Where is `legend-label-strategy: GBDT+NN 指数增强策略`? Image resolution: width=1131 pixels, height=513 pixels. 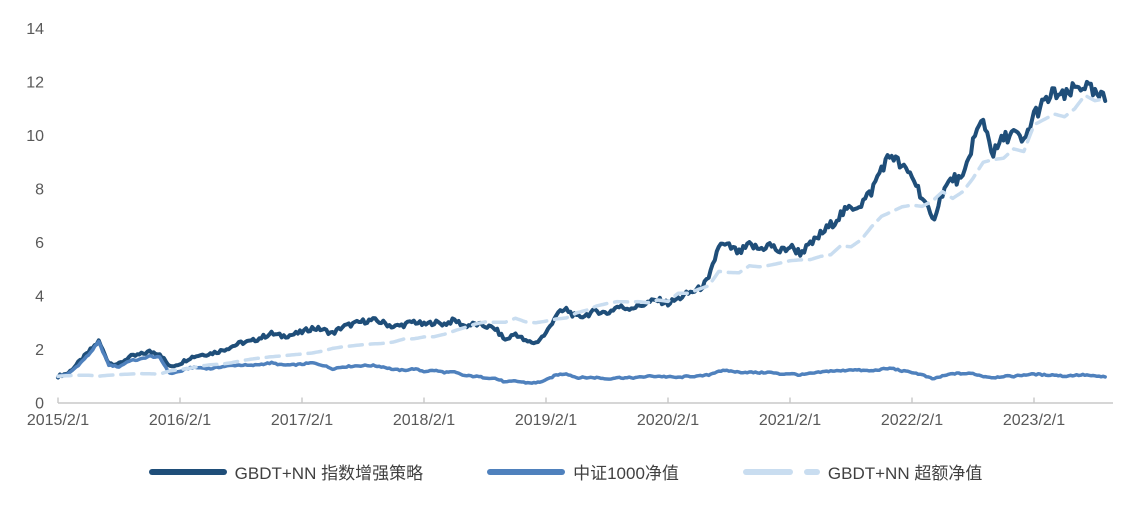 legend-label-strategy: GBDT+NN 指数增强策略 is located at coordinates (329, 473).